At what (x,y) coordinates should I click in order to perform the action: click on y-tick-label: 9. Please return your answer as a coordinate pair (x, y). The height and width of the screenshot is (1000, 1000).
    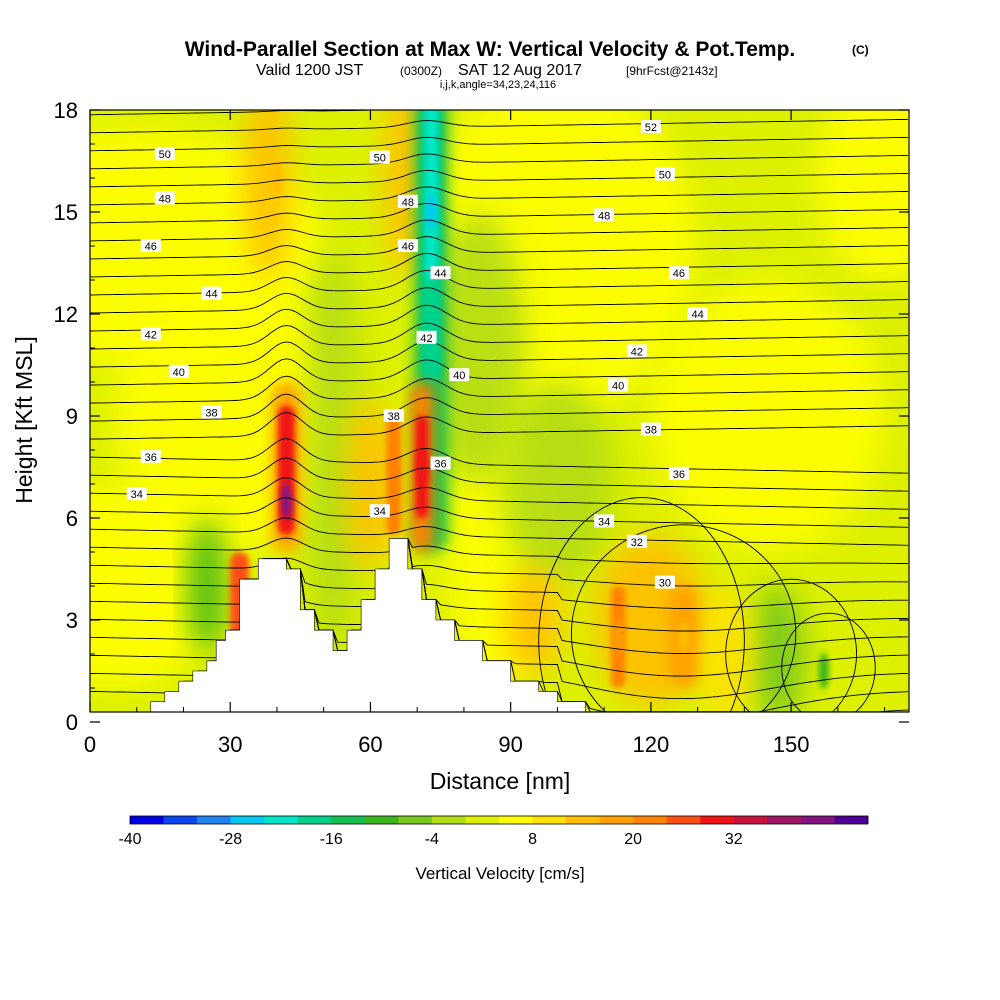
    Looking at the image, I should click on (72, 416).